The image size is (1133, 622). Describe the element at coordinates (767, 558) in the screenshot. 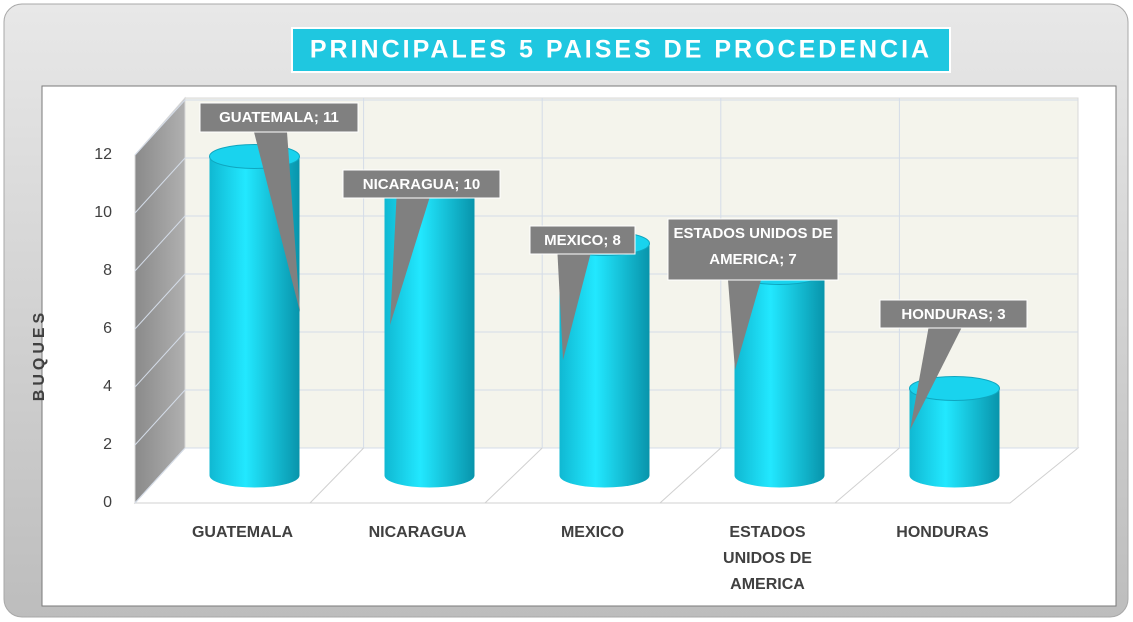

I see `x-tick-label: ESTADOS UNIDOS DE AMERICA` at that location.